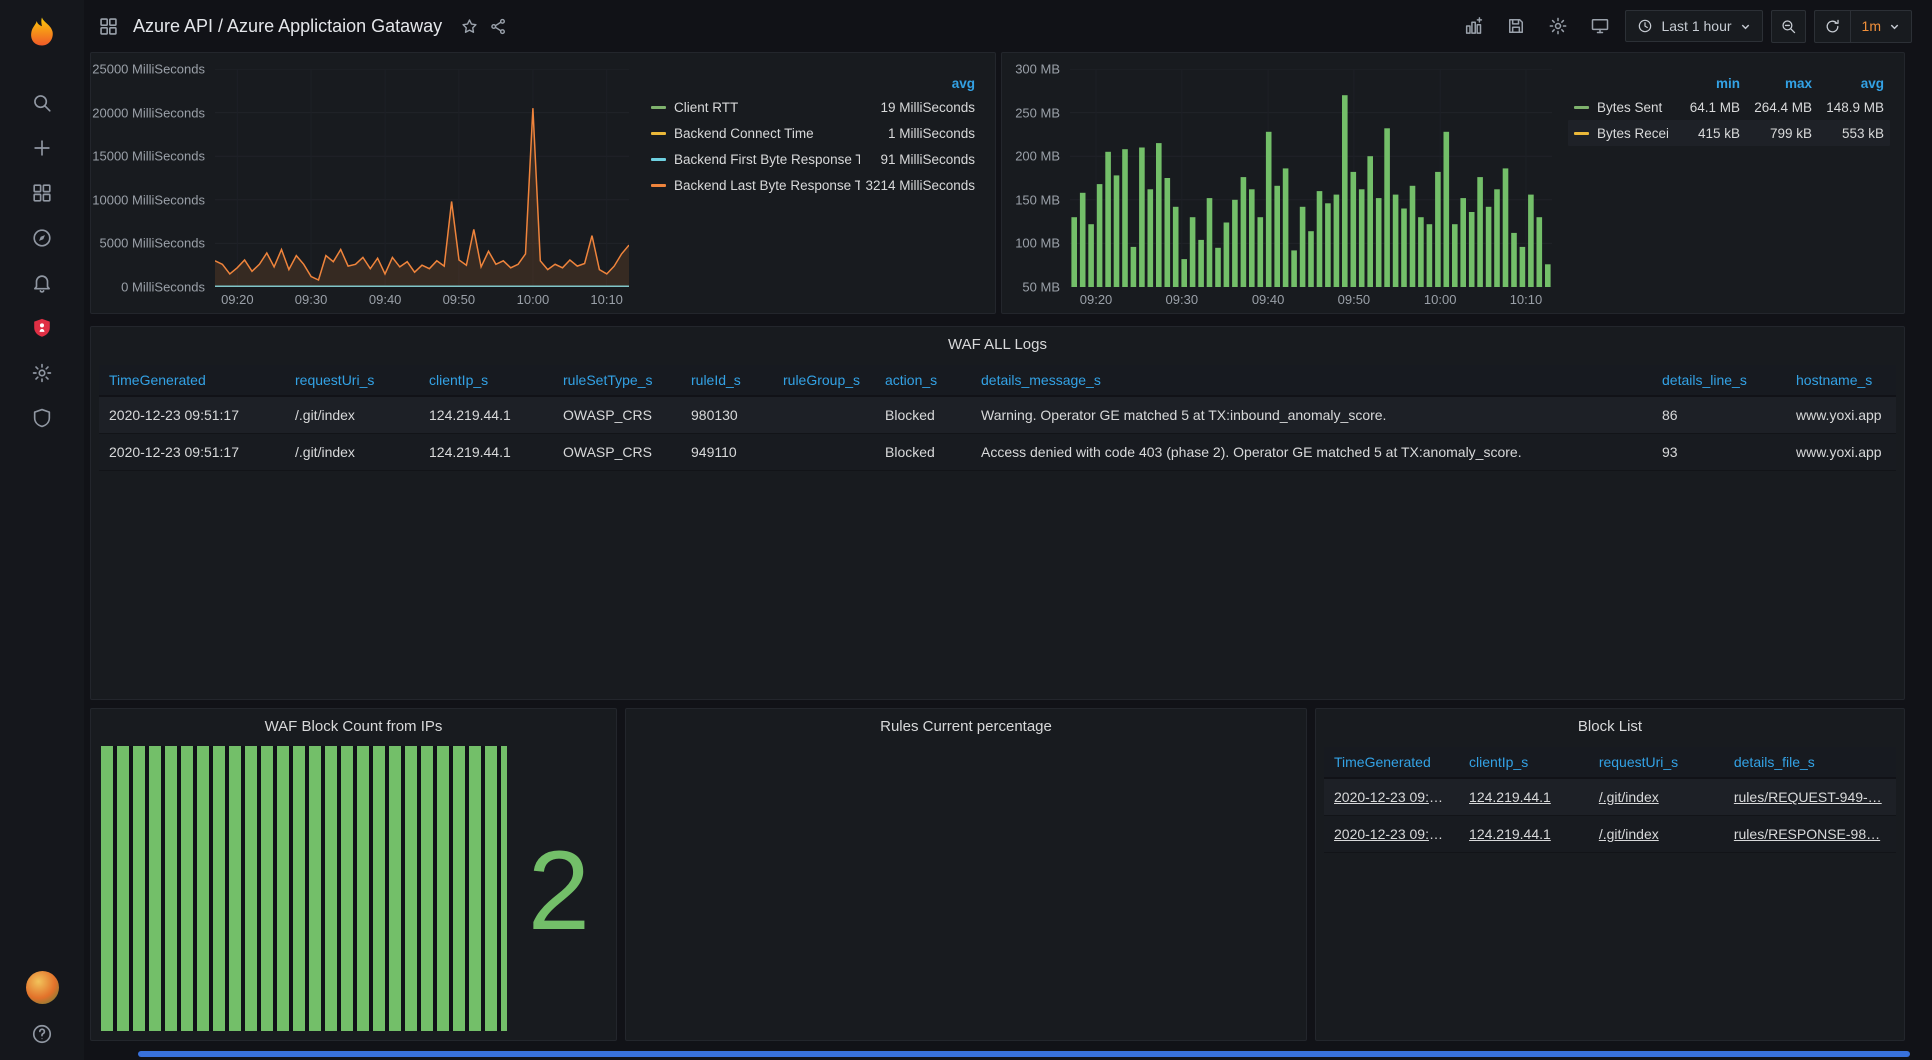 This screenshot has height=1060, width=1932. What do you see at coordinates (148, 156) in the screenshot?
I see `y-axis-label: 15000 MilliSeconds` at bounding box center [148, 156].